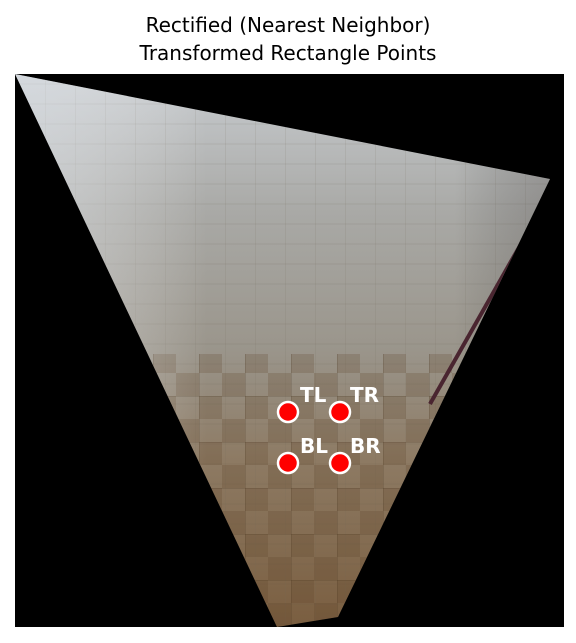 The width and height of the screenshot is (576, 643). Describe the element at coordinates (288, 463) in the screenshot. I see `point-bl-marker` at that location.